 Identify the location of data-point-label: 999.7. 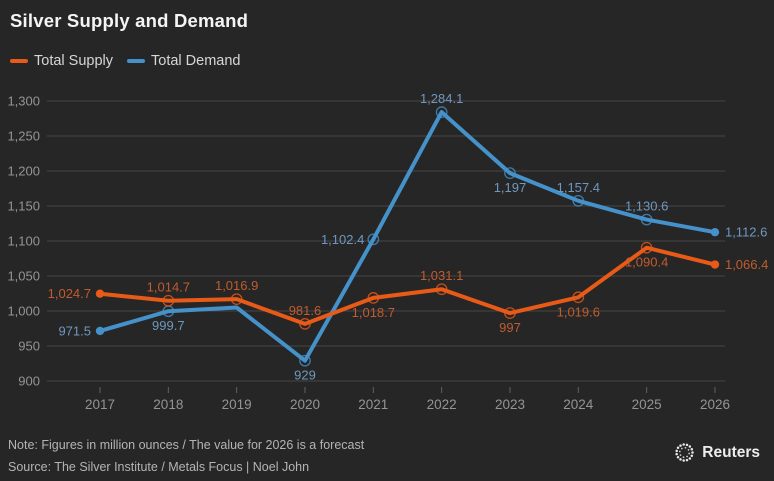
(168, 325).